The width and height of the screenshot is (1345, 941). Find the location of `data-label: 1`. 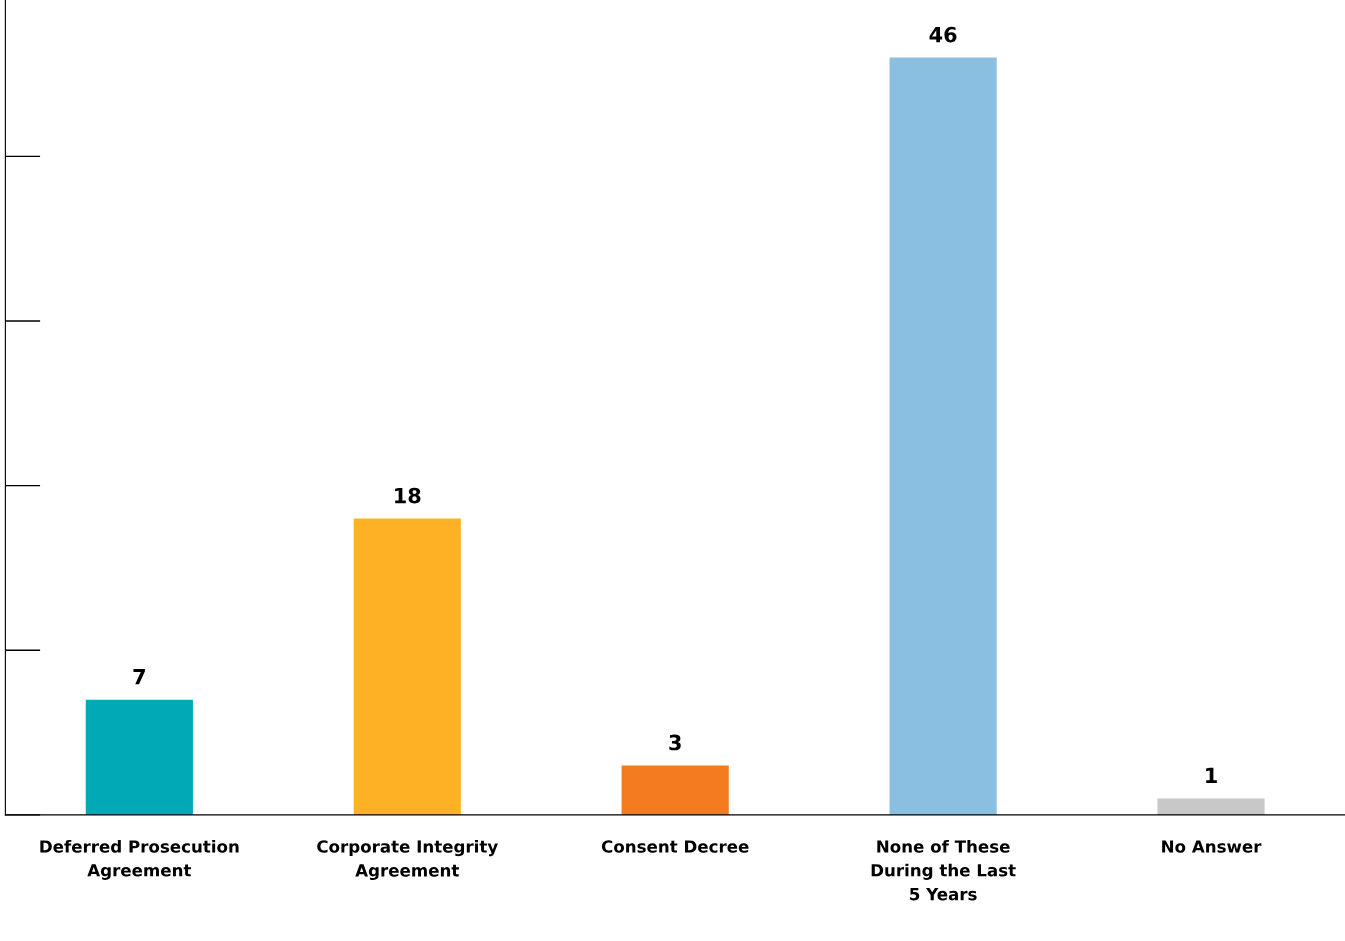

data-label: 1 is located at coordinates (1211, 775).